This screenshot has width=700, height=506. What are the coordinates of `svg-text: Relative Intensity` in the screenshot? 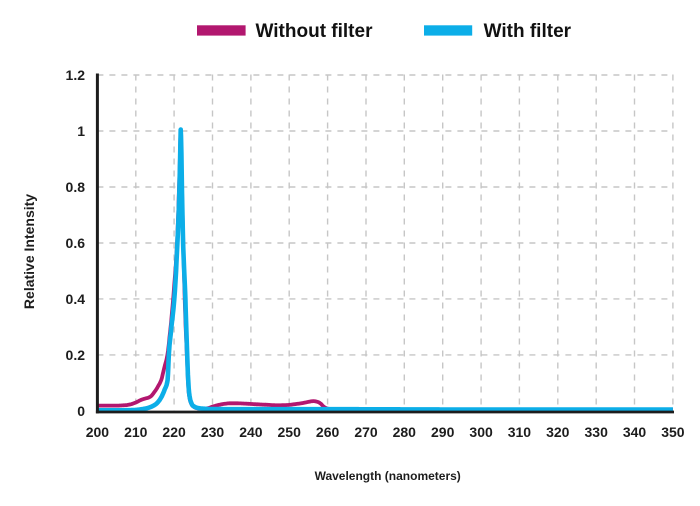 It's located at (29, 251).